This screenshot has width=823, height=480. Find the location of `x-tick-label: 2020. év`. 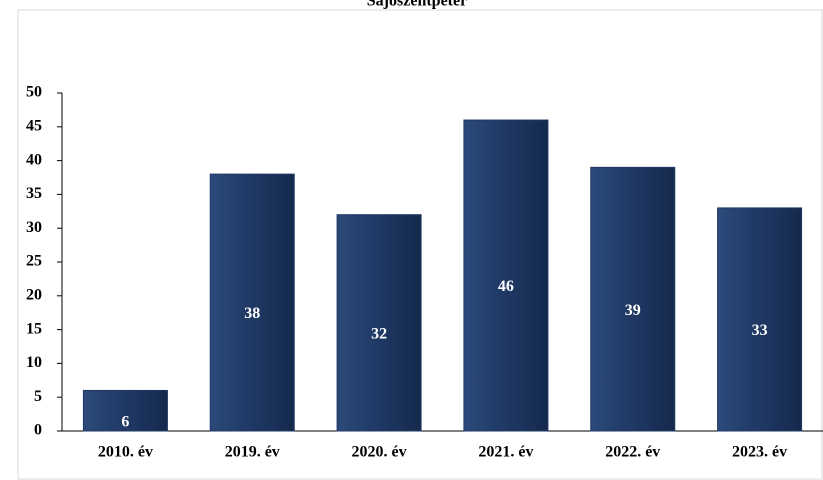

x-tick-label: 2020. év is located at coordinates (379, 452).